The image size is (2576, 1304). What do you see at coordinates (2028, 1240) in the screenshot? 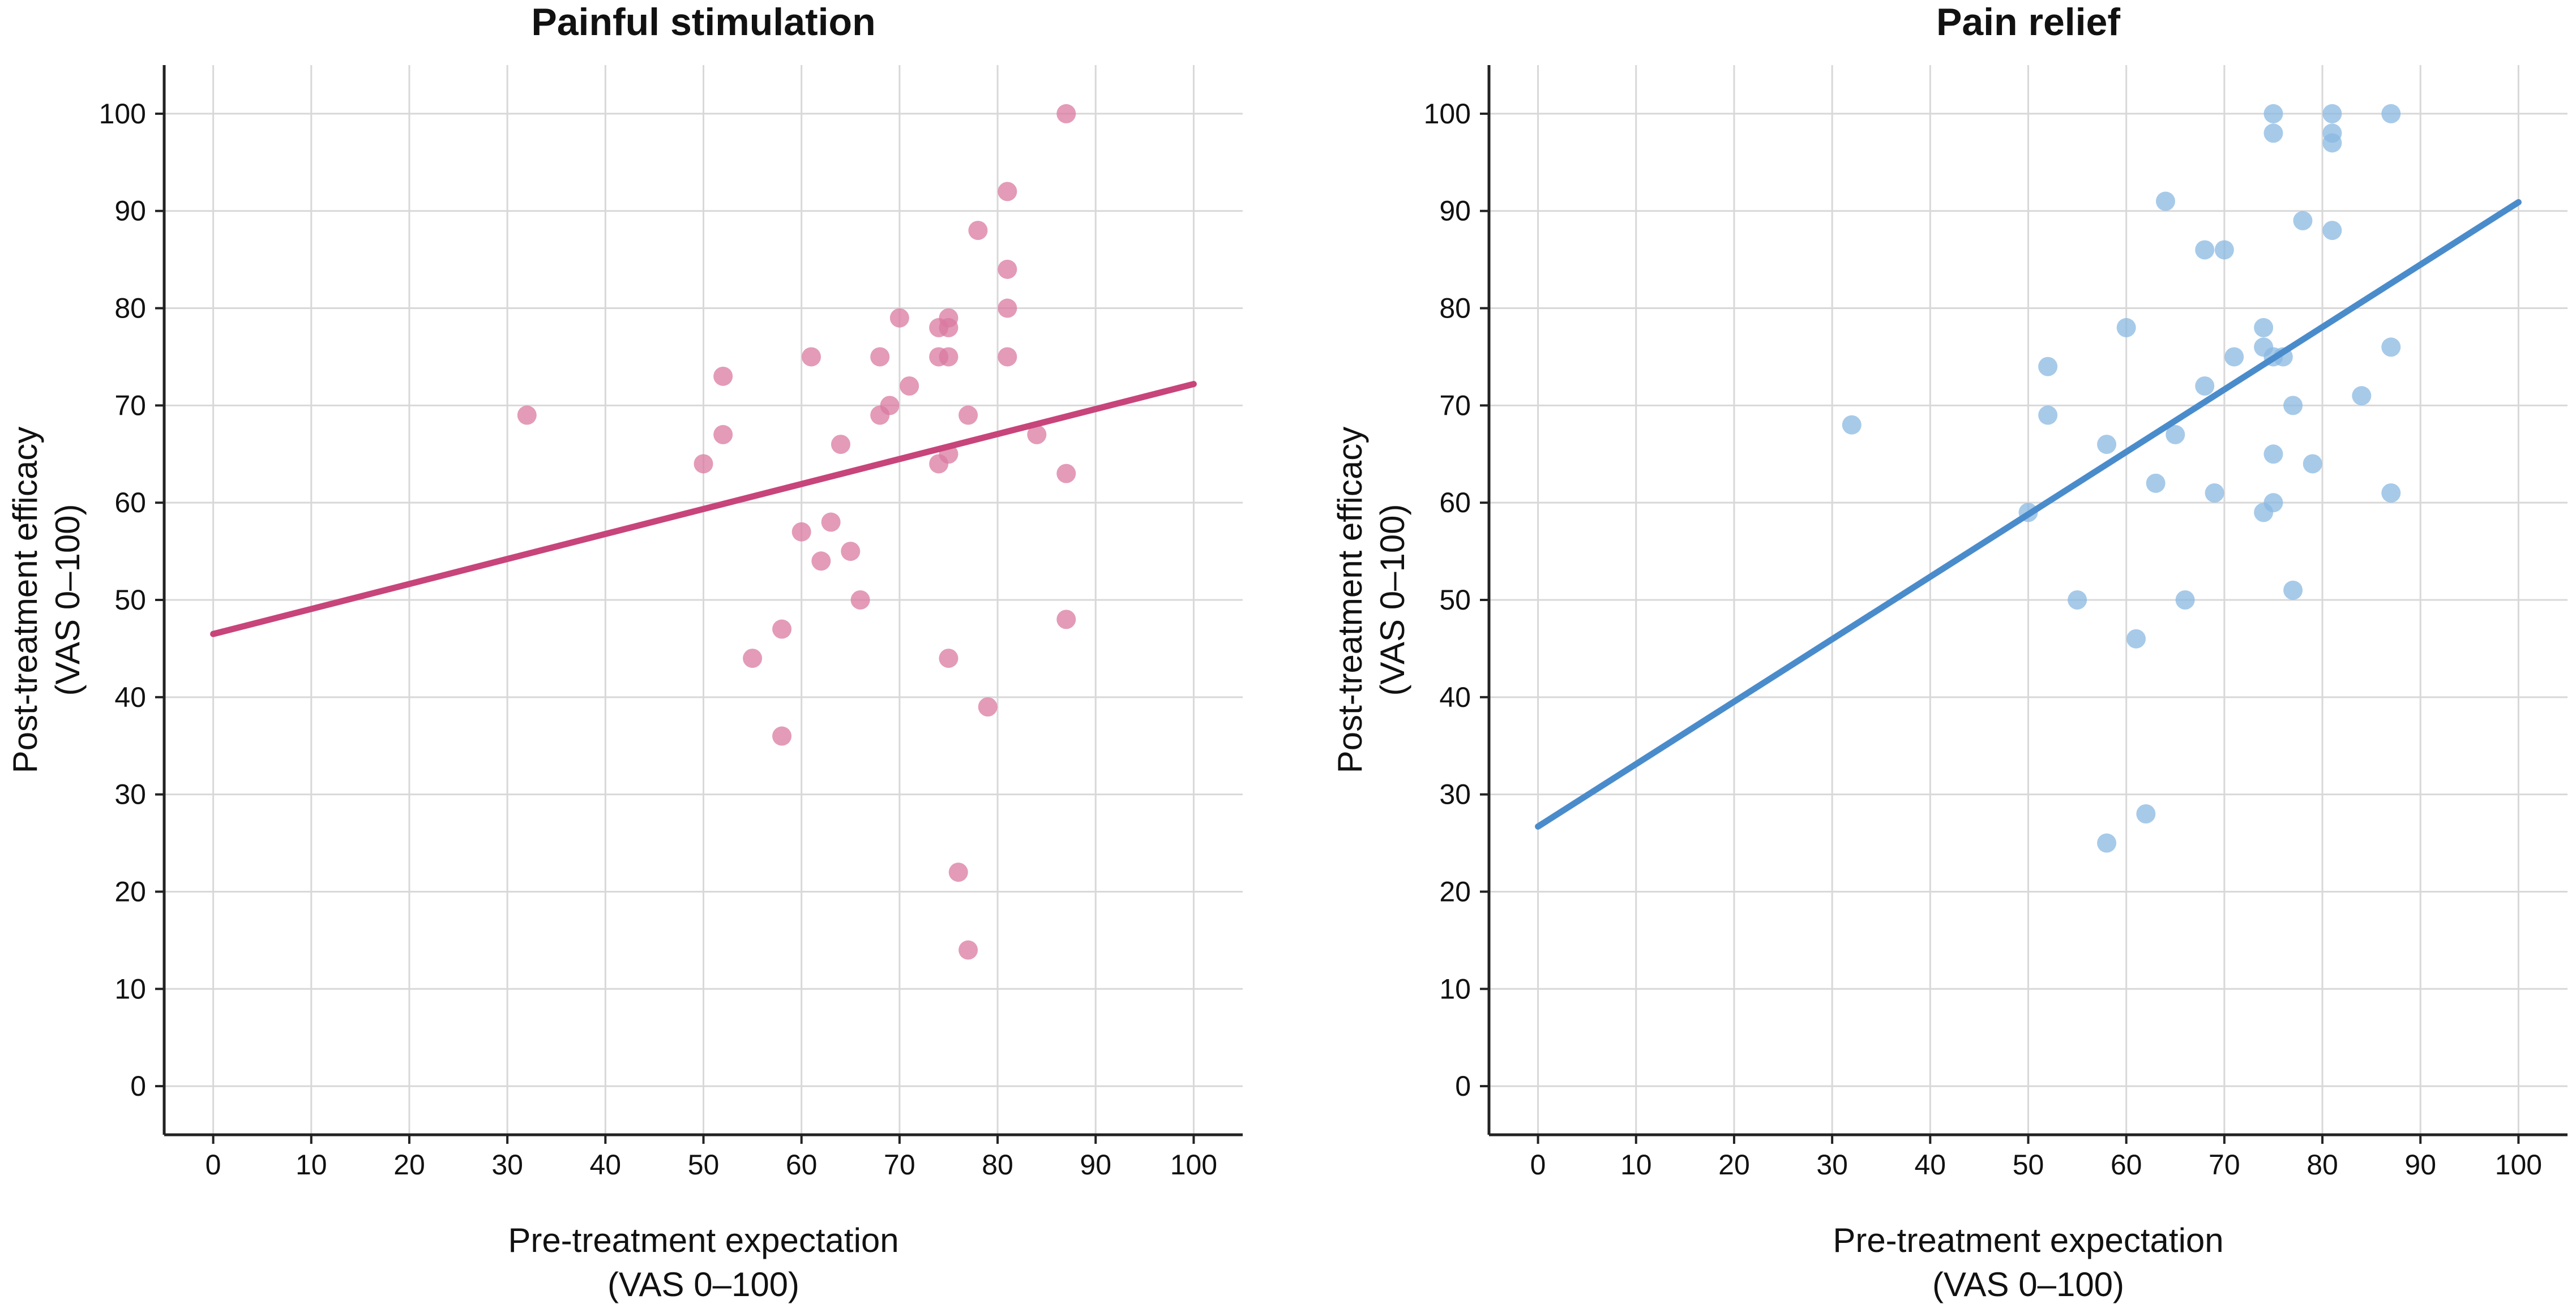
I see `chart2-x-axis-label: Pre-treatment expectation` at bounding box center [2028, 1240].